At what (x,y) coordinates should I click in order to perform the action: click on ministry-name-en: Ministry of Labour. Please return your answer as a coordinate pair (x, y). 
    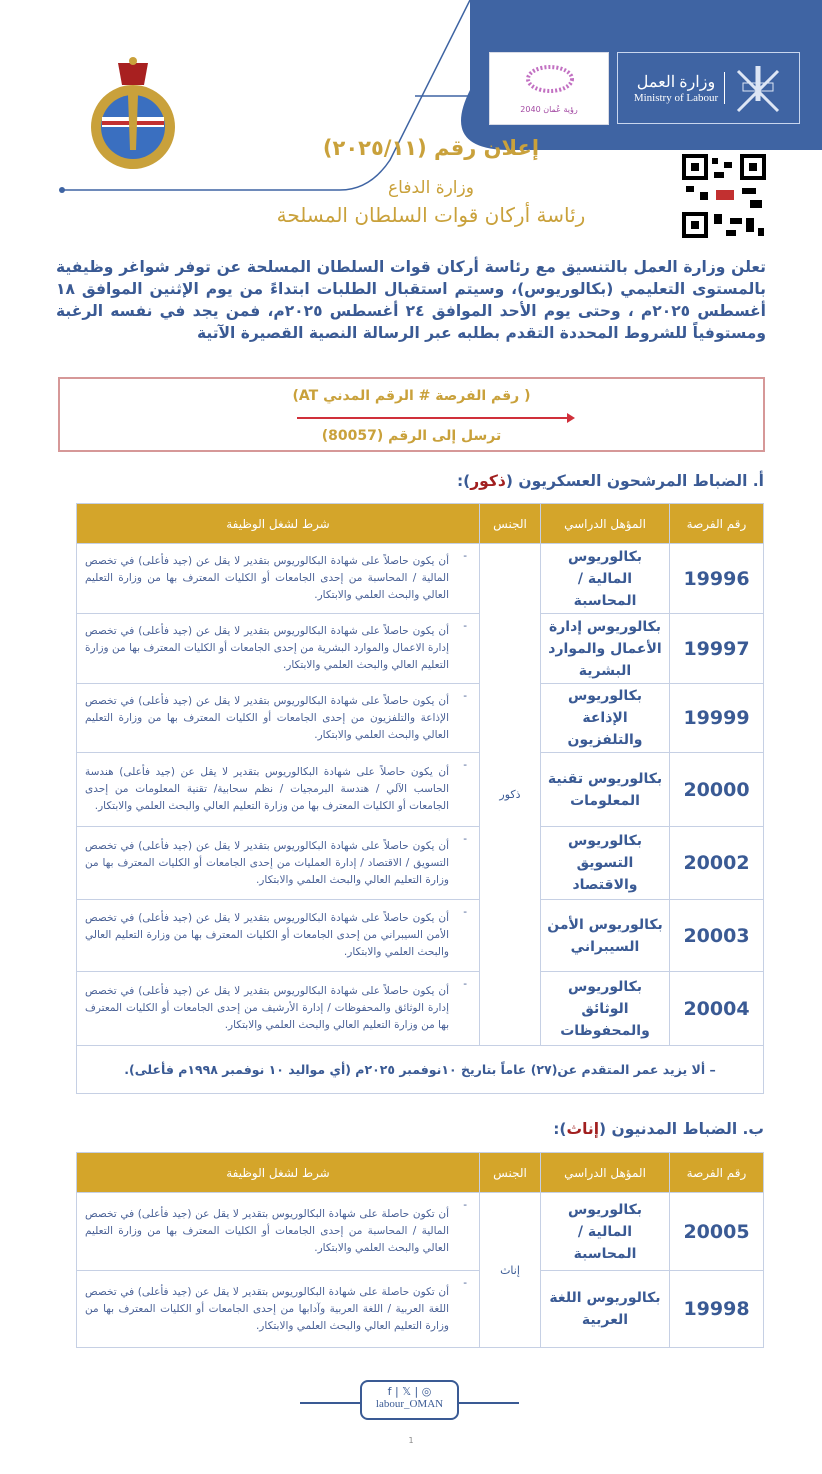
    Looking at the image, I should click on (676, 98).